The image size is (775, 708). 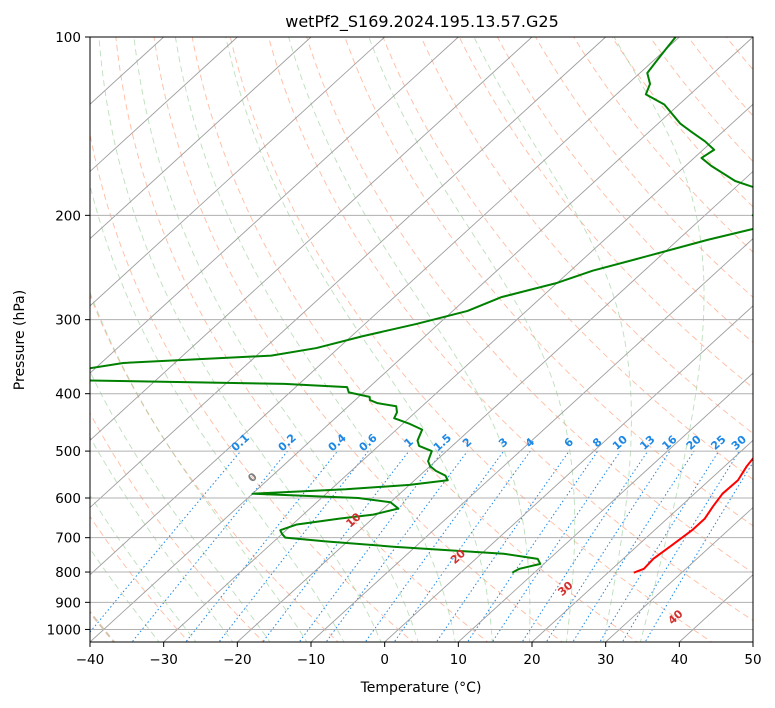 I want to click on chart-title: wetPf2_S169.2024.195.13.57.G25, so click(x=422, y=22).